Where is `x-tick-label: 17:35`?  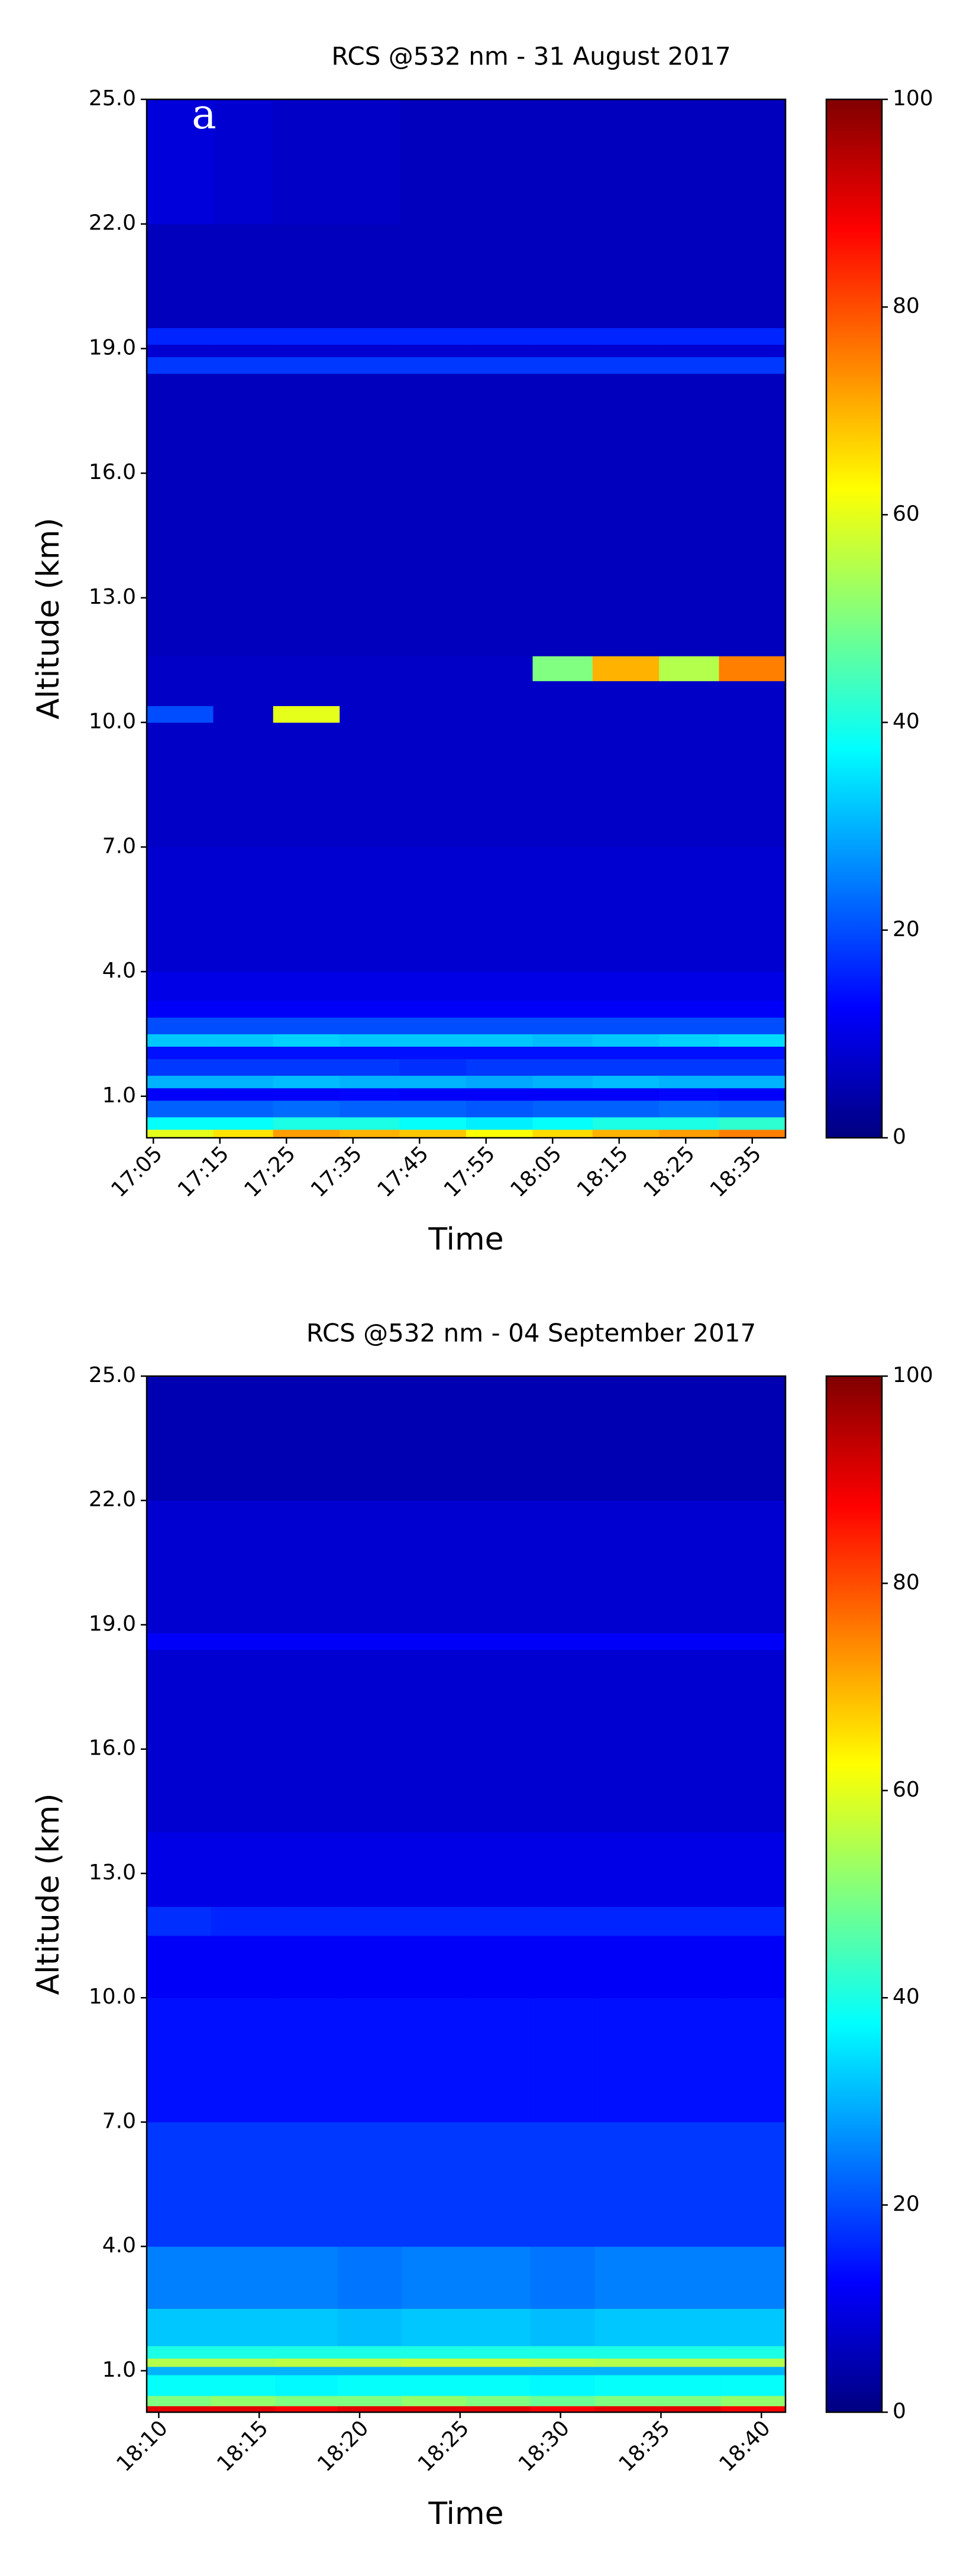
x-tick-label: 17:35 is located at coordinates (337, 1172).